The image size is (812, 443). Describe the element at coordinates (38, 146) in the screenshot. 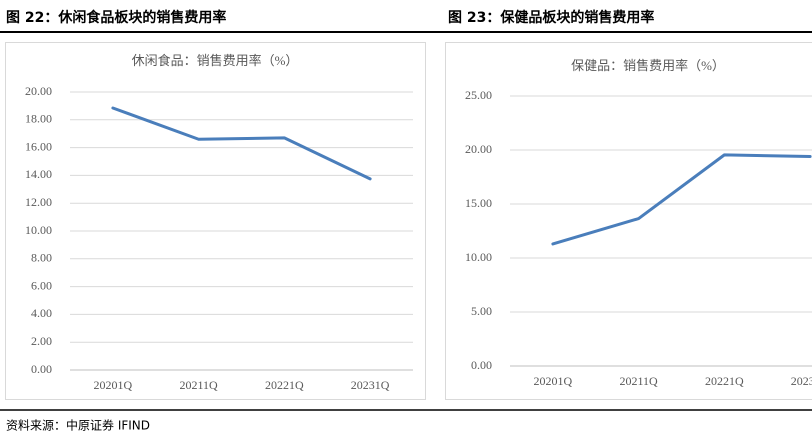

I see `y-tick-label: 16.00` at that location.